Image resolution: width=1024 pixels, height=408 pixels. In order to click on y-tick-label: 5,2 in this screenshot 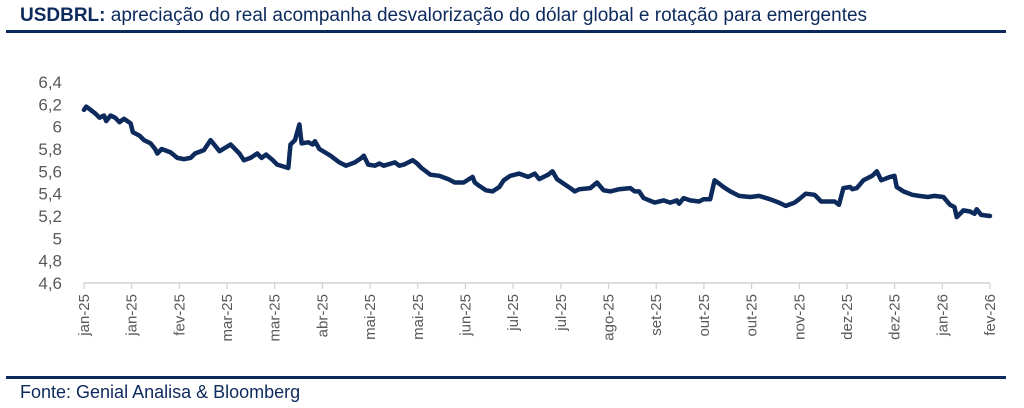, I will do `click(50, 216)`.